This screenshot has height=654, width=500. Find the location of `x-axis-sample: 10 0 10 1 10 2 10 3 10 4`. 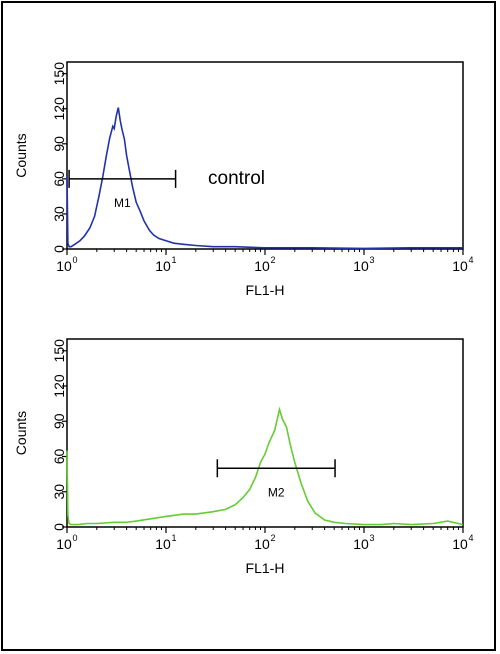

x-axis-sample: 10 0 10 1 10 2 10 3 10 4 is located at coordinates (265, 539).